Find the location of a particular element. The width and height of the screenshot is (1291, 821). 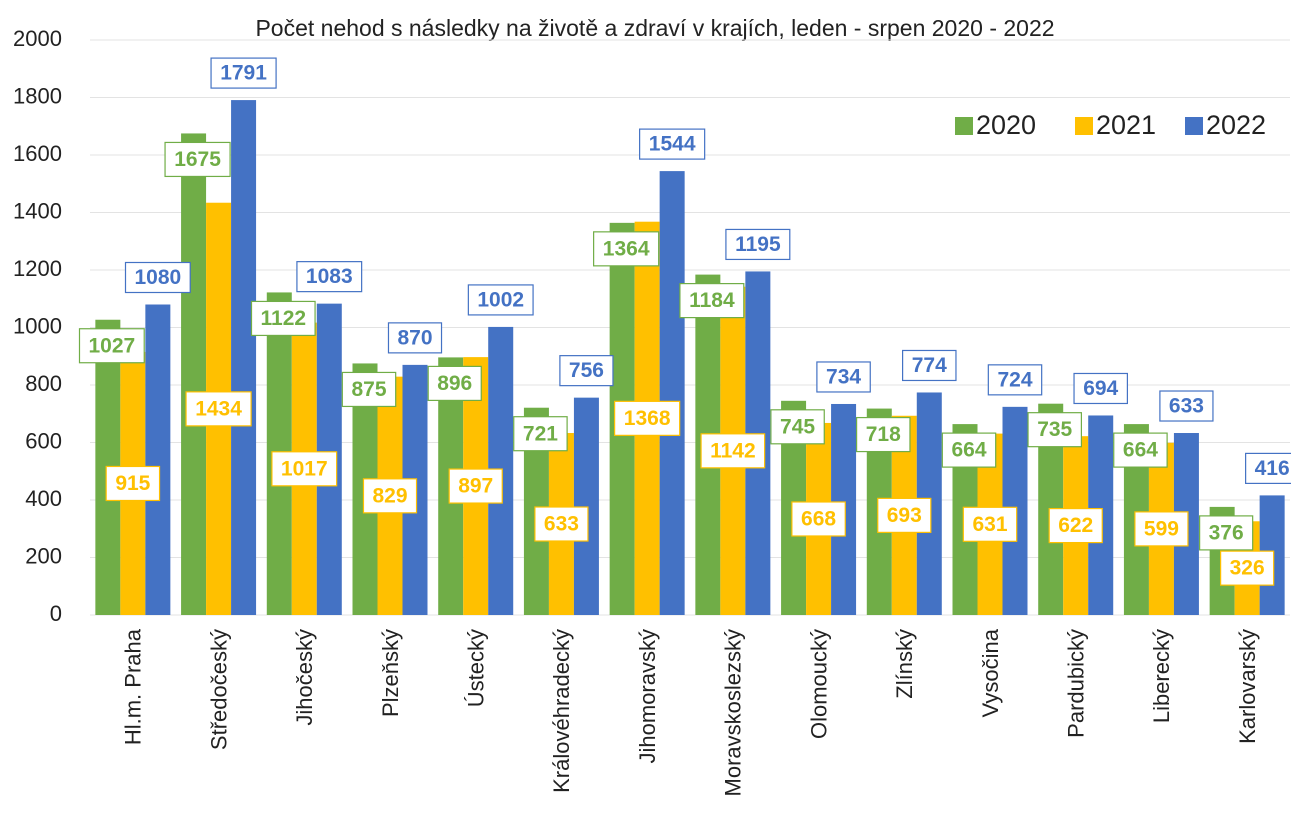

value-label: 1017 is located at coordinates (304, 469).